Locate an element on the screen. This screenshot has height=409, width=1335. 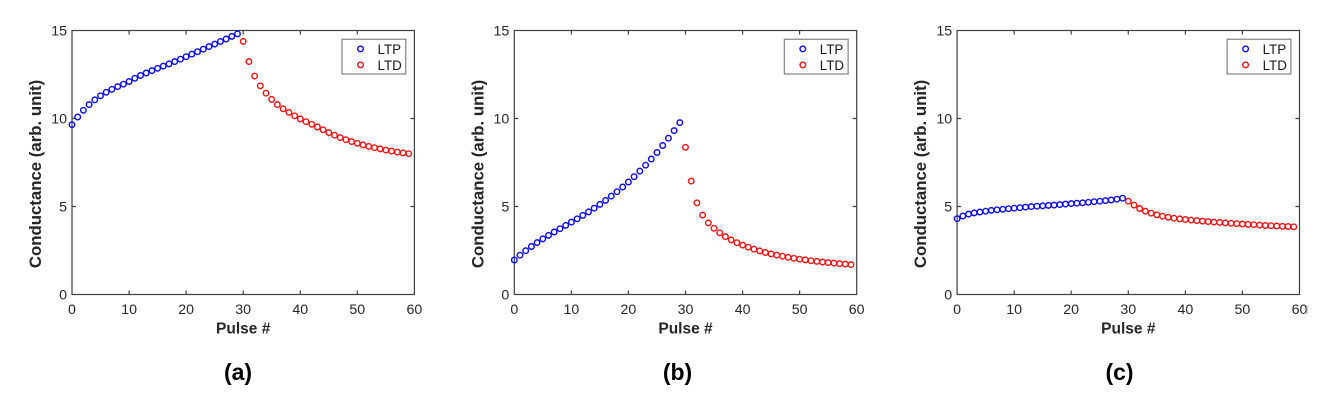
svg-text: (a) is located at coordinates (238, 372).